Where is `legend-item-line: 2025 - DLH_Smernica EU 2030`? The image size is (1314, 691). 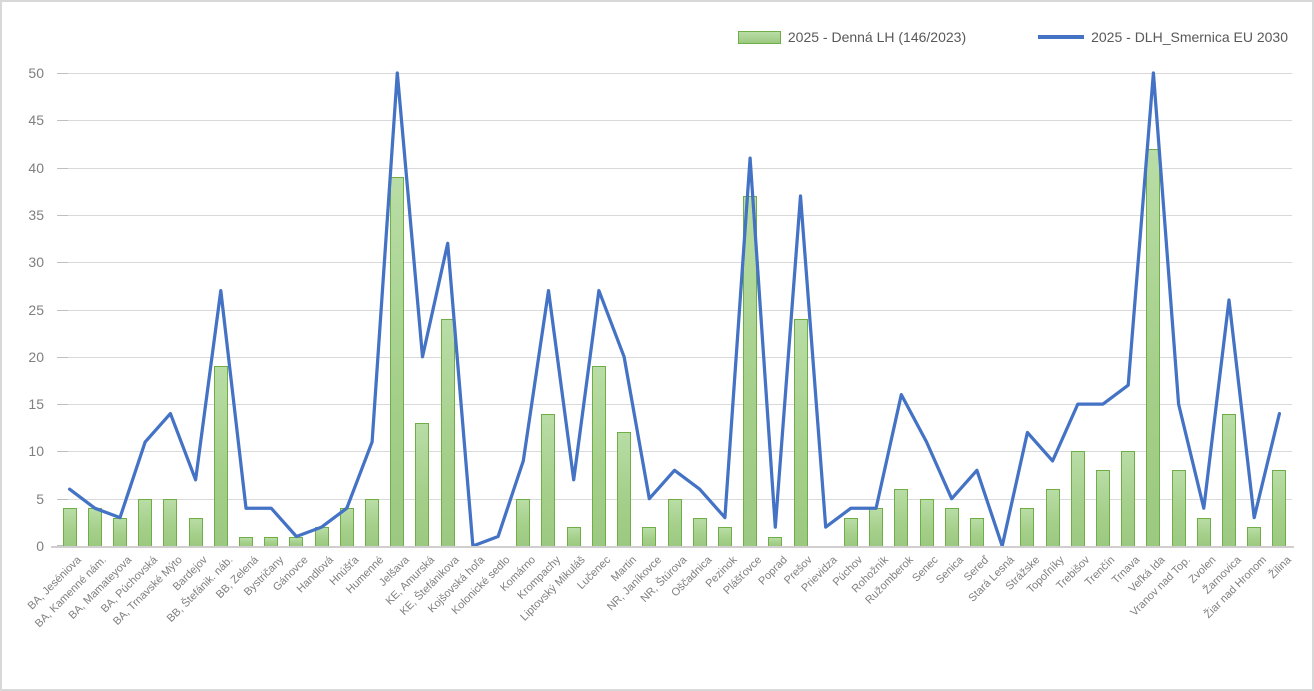 legend-item-line: 2025 - DLH_Smernica EU 2030 is located at coordinates (1163, 37).